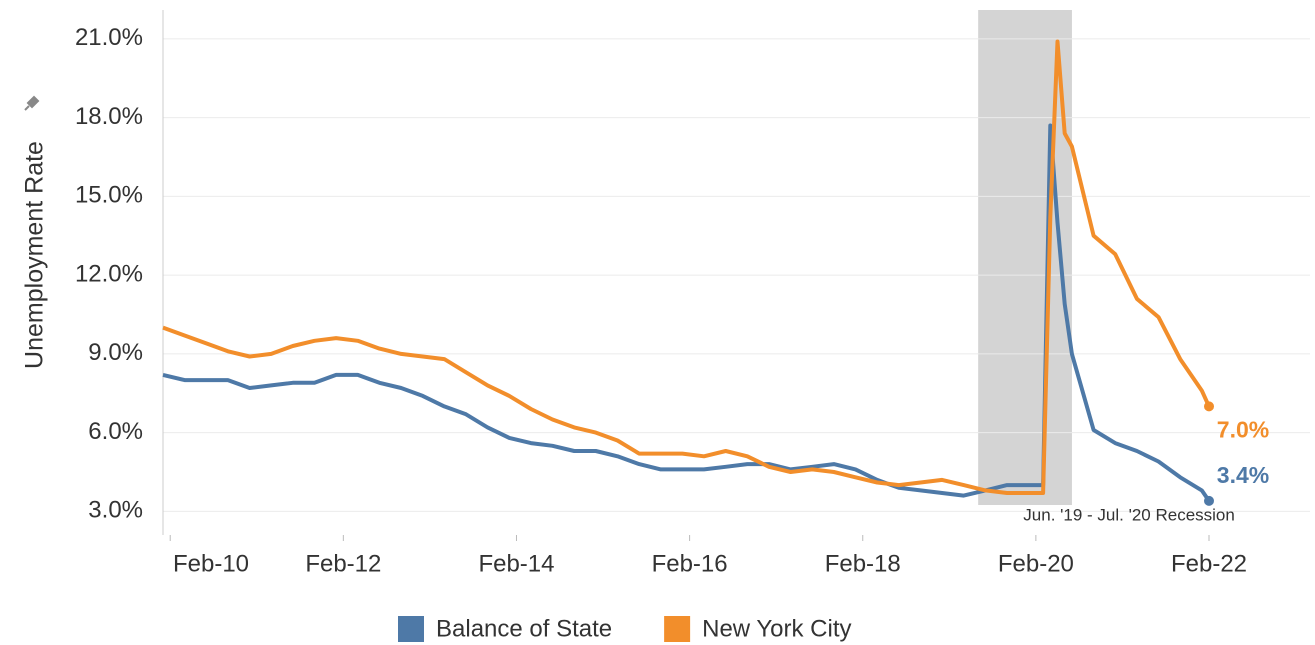 The width and height of the screenshot is (1315, 645). What do you see at coordinates (109, 116) in the screenshot?
I see `y-tick-label: 18.0%` at bounding box center [109, 116].